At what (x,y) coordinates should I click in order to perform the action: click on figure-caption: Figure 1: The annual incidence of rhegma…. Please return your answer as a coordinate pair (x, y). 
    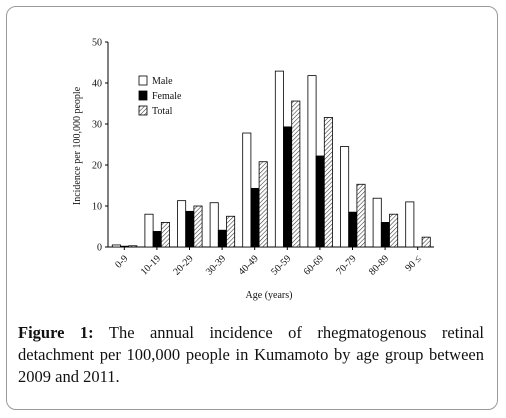
    Looking at the image, I should click on (251, 355).